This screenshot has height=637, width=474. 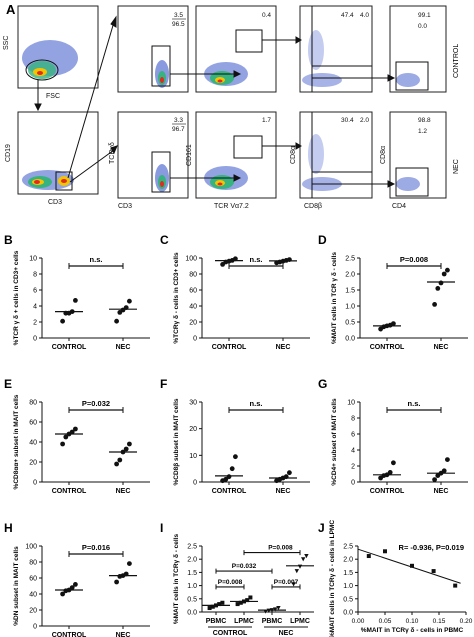 What do you see at coordinates (8, 240) in the screenshot?
I see `panel-letter: B` at bounding box center [8, 240].